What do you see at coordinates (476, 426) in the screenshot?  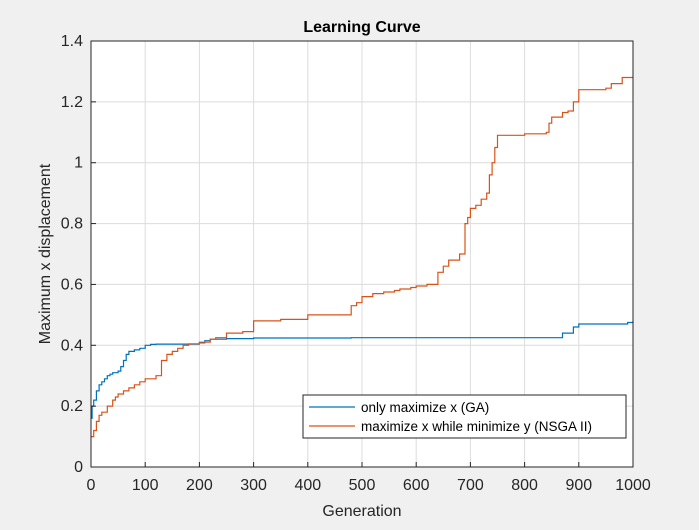 I see `legend-label-1: maximize x while minimize y (NSGA II)` at bounding box center [476, 426].